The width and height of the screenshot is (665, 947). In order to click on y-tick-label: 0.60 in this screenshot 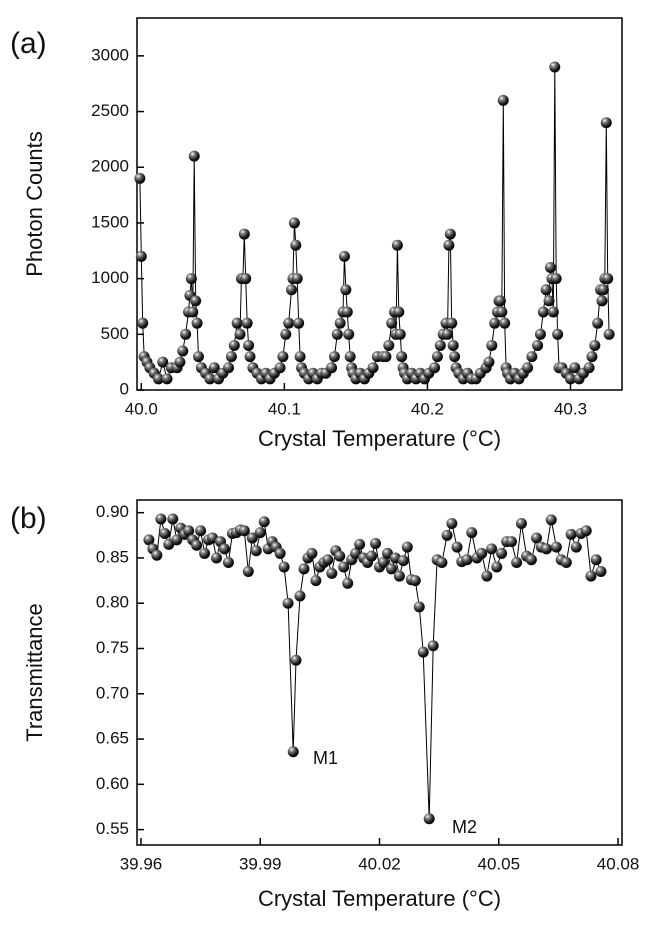, I will do `click(112, 783)`.